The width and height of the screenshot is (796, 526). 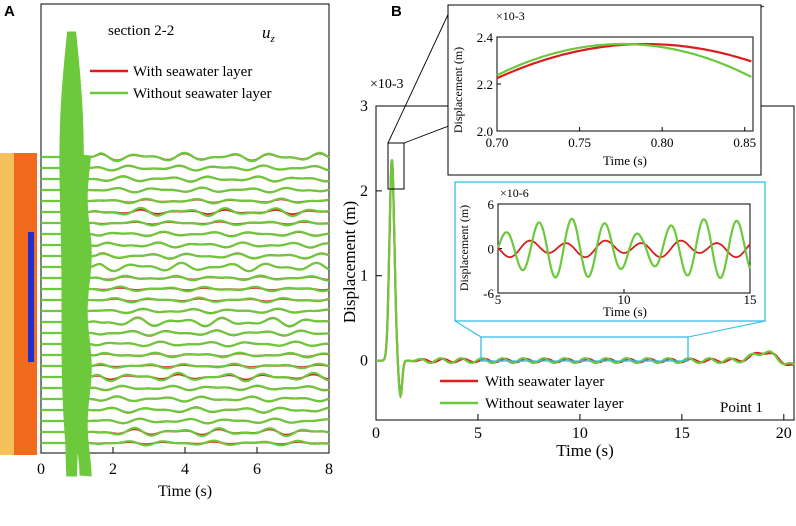 I want to click on site-model-strip, so click(x=18, y=304).